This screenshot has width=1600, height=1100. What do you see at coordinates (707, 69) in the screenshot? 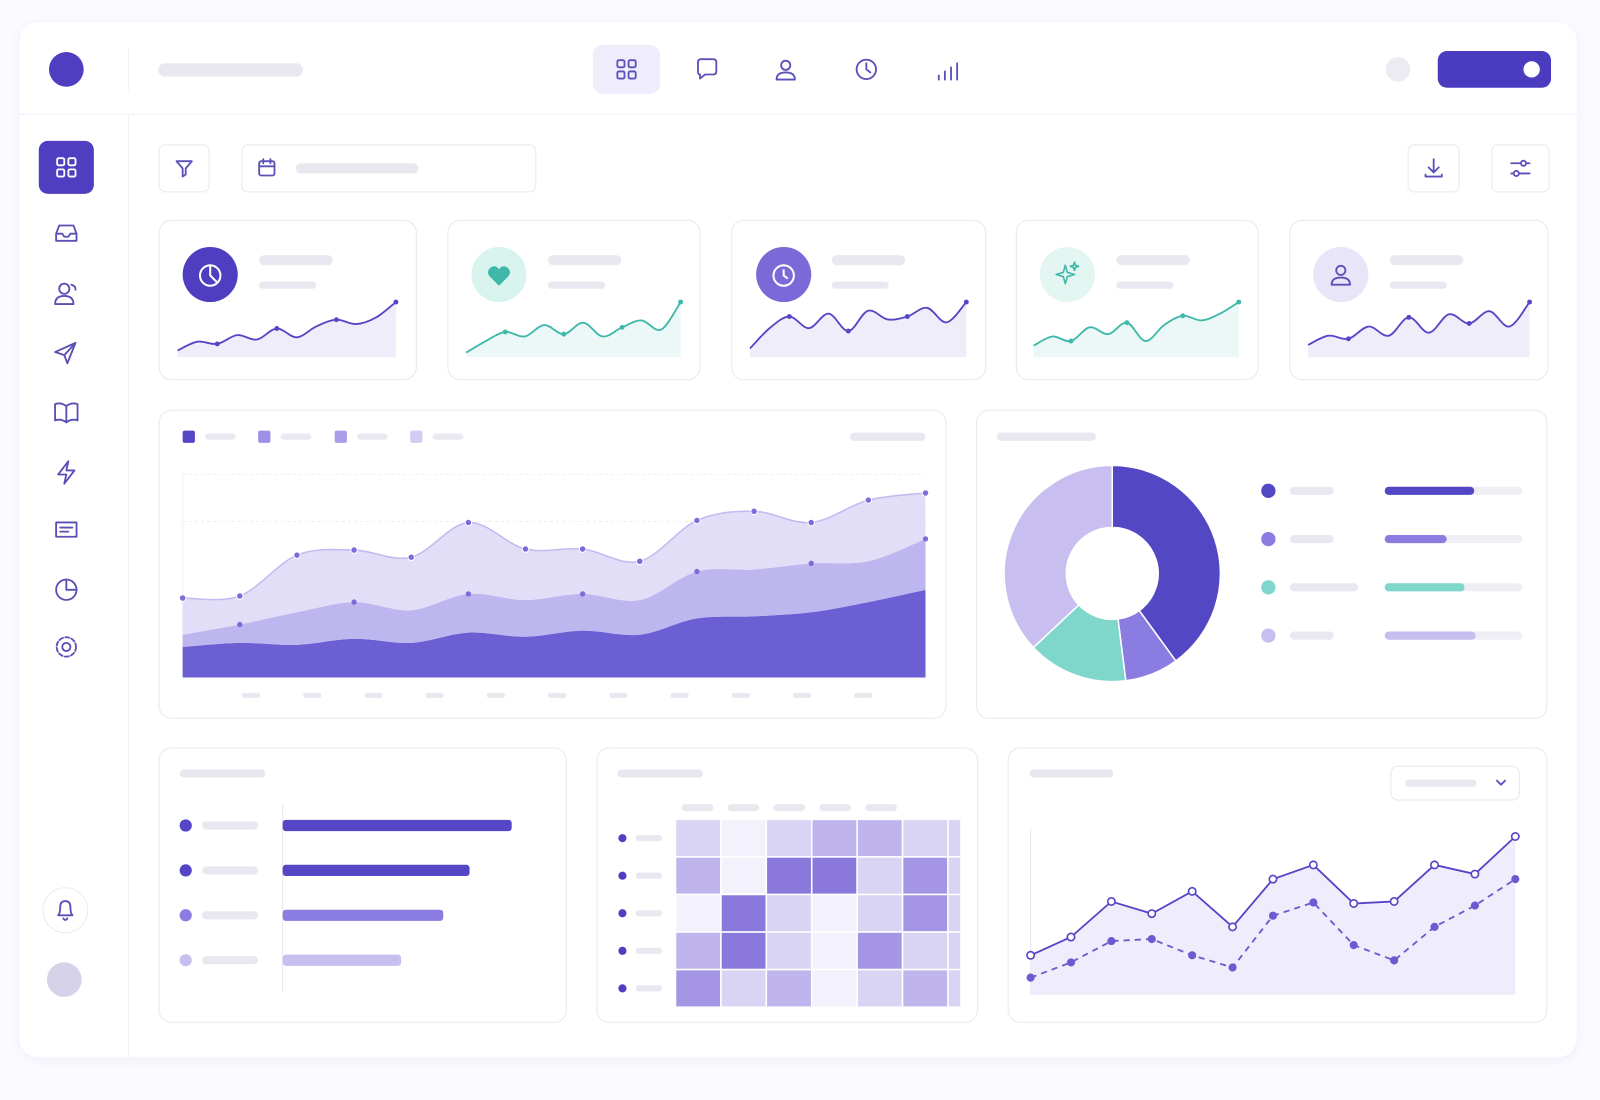
I see `nav-messages` at bounding box center [707, 69].